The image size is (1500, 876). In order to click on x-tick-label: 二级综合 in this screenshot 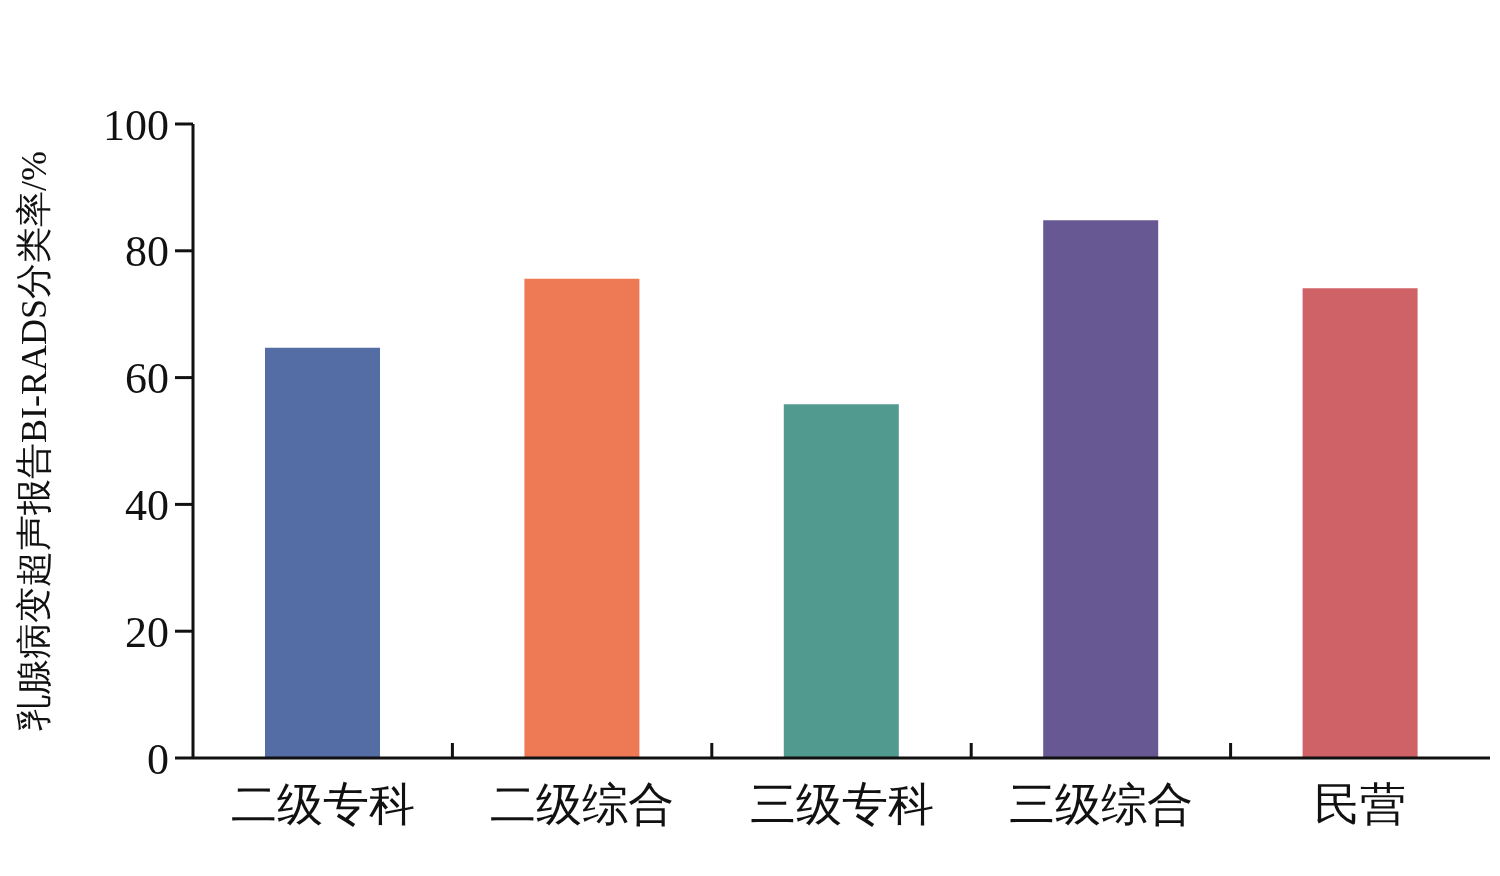, I will do `click(582, 804)`.